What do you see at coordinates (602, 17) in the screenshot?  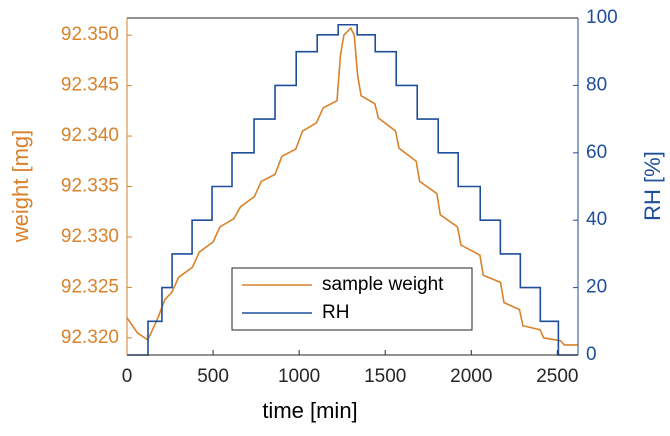 I see `y2-tick-label: 100` at bounding box center [602, 17].